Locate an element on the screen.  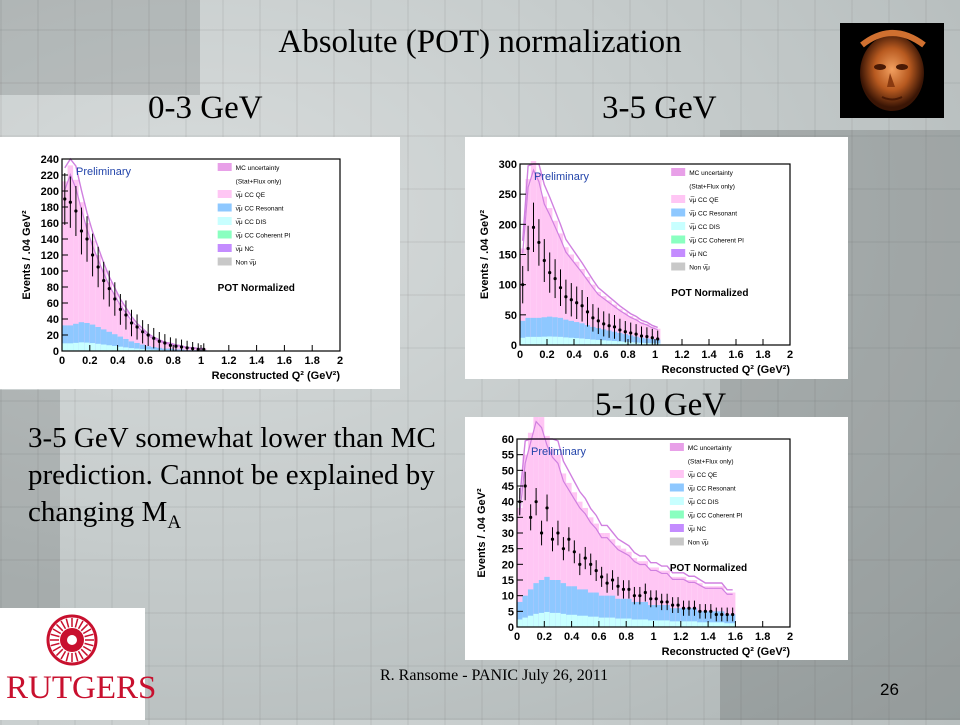
y-tick-label: 20 is located at coordinates (53, 336).